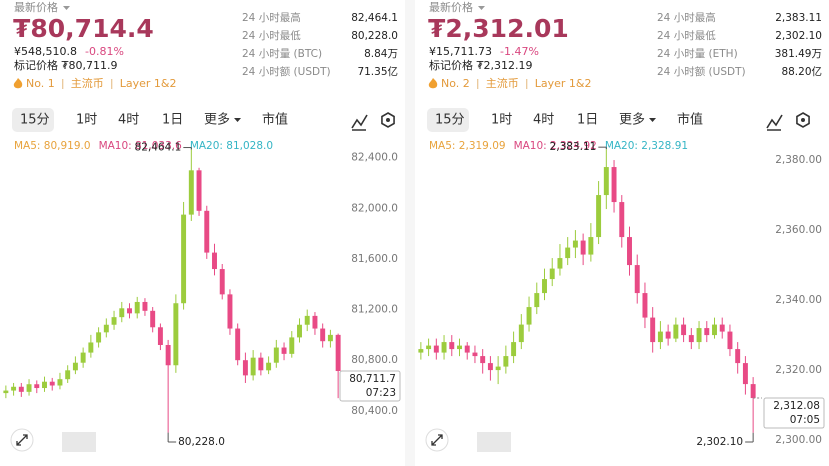  I want to click on low-label: 2,302.10, so click(719, 442).